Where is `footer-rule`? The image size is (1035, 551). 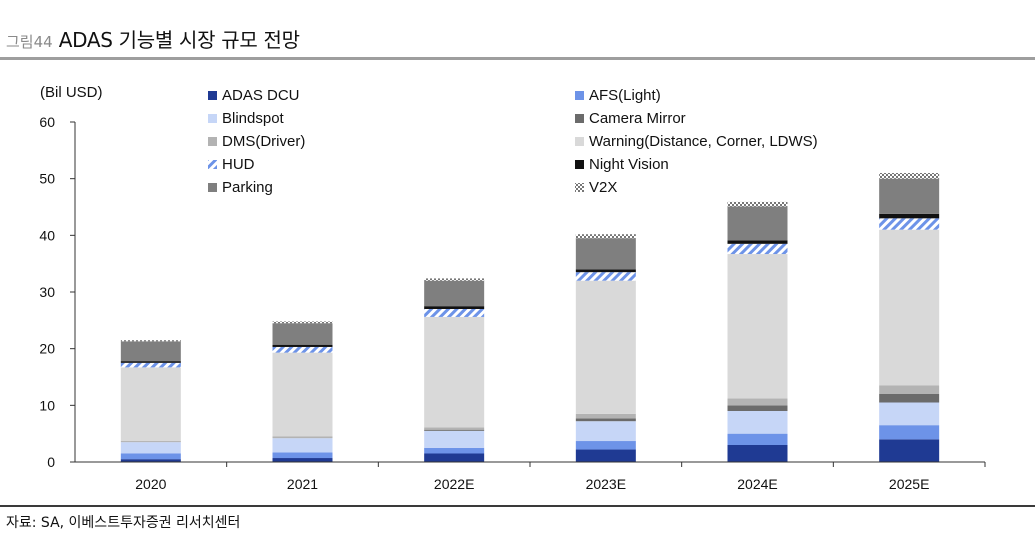
footer-rule is located at coordinates (517, 506).